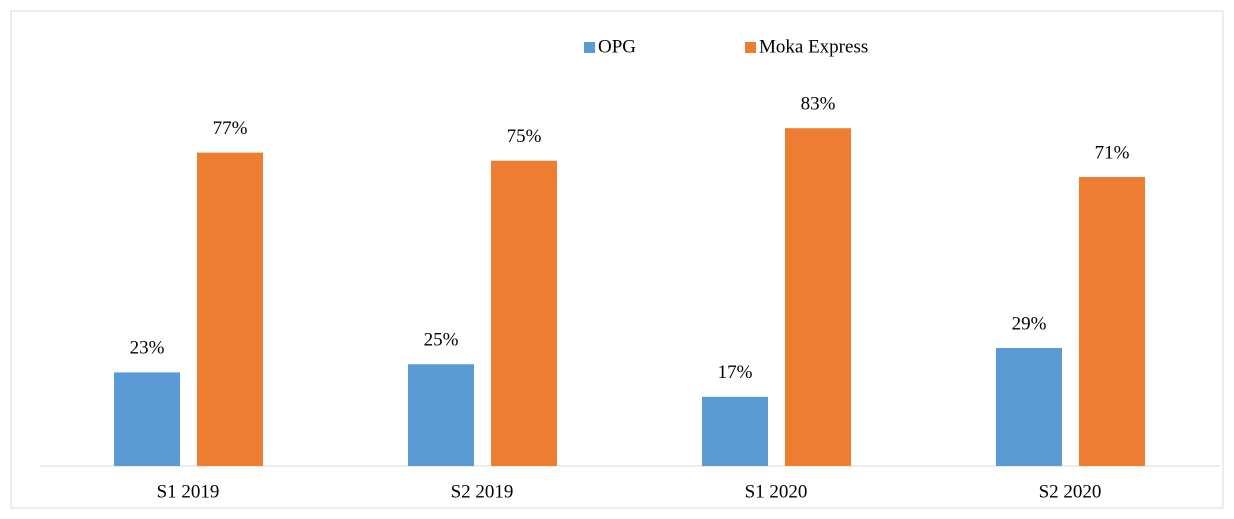 The image size is (1234, 519). I want to click on x-tick-label: S1 2020, so click(776, 491).